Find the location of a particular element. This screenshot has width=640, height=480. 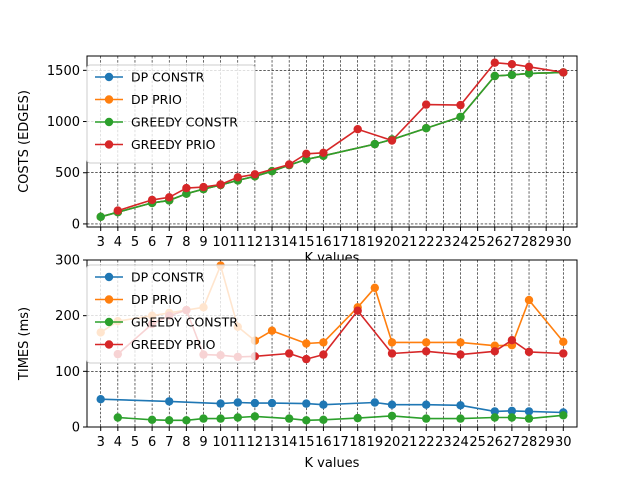

legend-label: DP CONSTR is located at coordinates (168, 277).